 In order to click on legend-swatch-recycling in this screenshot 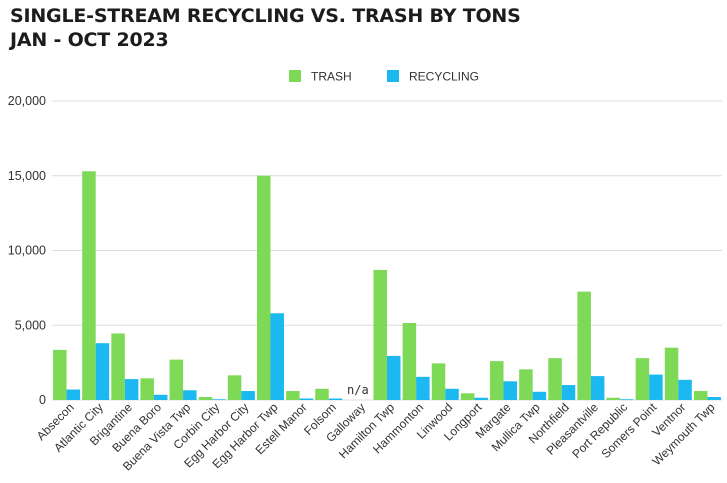, I will do `click(393, 76)`.